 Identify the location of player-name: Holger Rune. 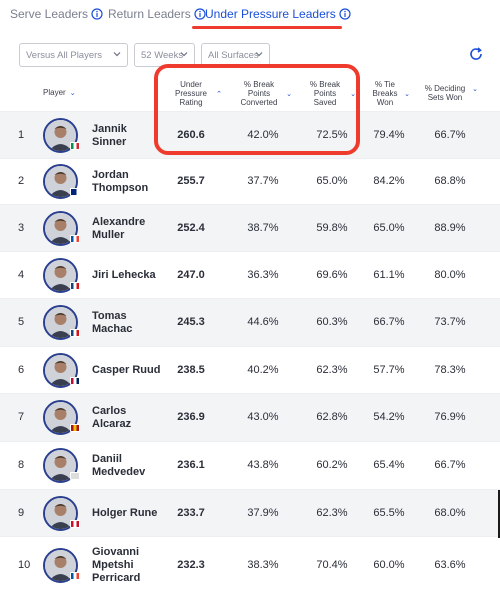
(124, 513).